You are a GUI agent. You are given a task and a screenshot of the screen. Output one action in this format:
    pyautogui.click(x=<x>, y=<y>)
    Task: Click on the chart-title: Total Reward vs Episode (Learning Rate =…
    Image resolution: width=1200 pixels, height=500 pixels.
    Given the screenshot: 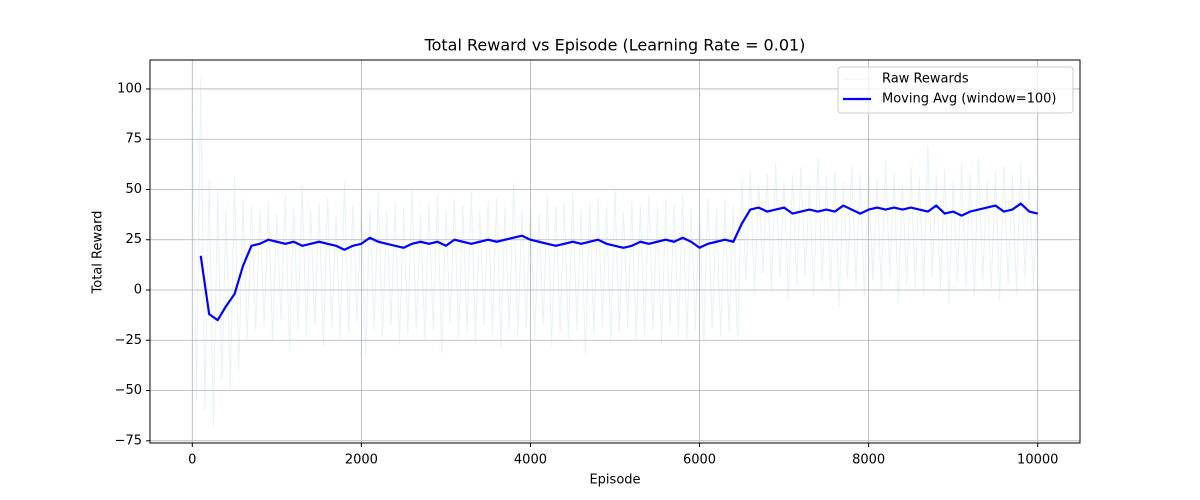 What is the action you would take?
    pyautogui.click(x=615, y=45)
    